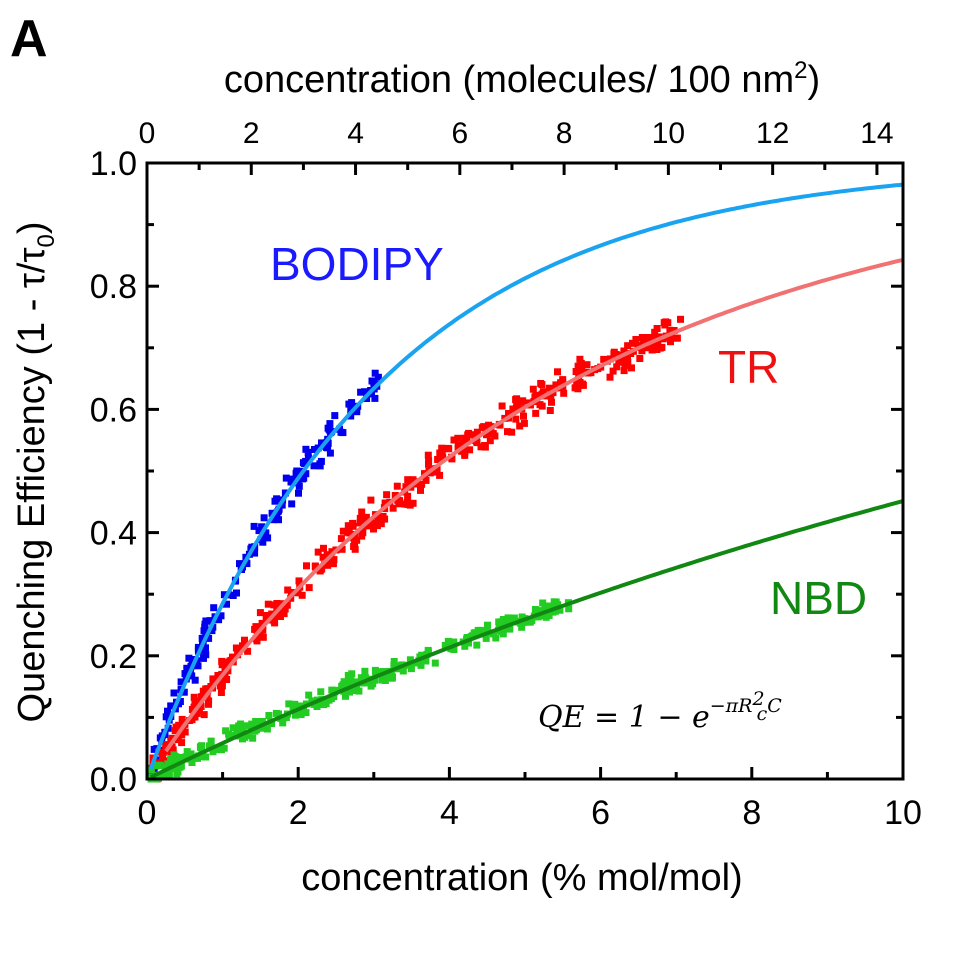 The height and width of the screenshot is (957, 957). I want to click on y-tick-label: 0.0, so click(113, 780).